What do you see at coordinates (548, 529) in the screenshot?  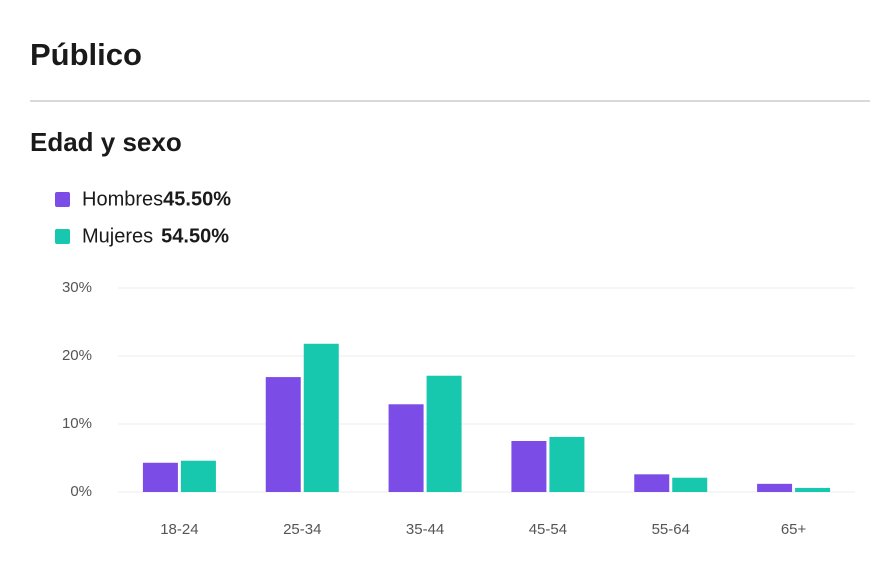 I see `x-tick-label: 45-54` at bounding box center [548, 529].